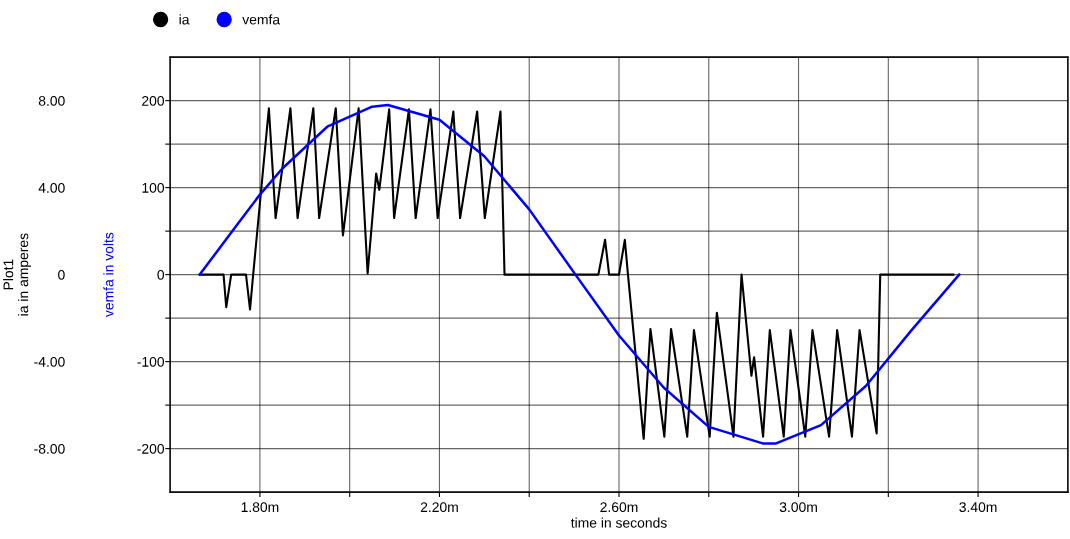 This screenshot has height=539, width=1070. Describe the element at coordinates (619, 507) in the screenshot. I see `x-tick-label: 2.60m` at that location.